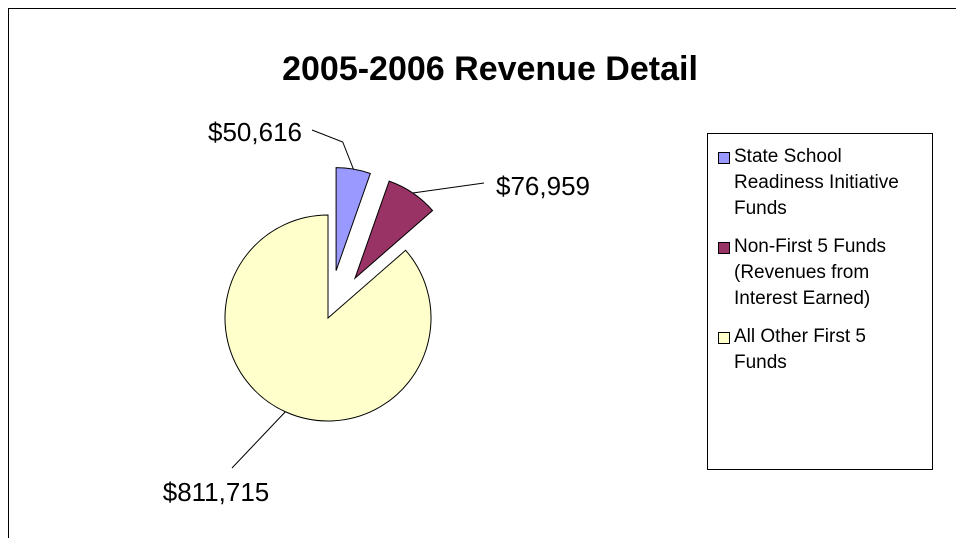 Image resolution: width=956 pixels, height=538 pixels. What do you see at coordinates (816, 182) in the screenshot?
I see `legend-label: State School Readiness Initiative Funds` at bounding box center [816, 182].